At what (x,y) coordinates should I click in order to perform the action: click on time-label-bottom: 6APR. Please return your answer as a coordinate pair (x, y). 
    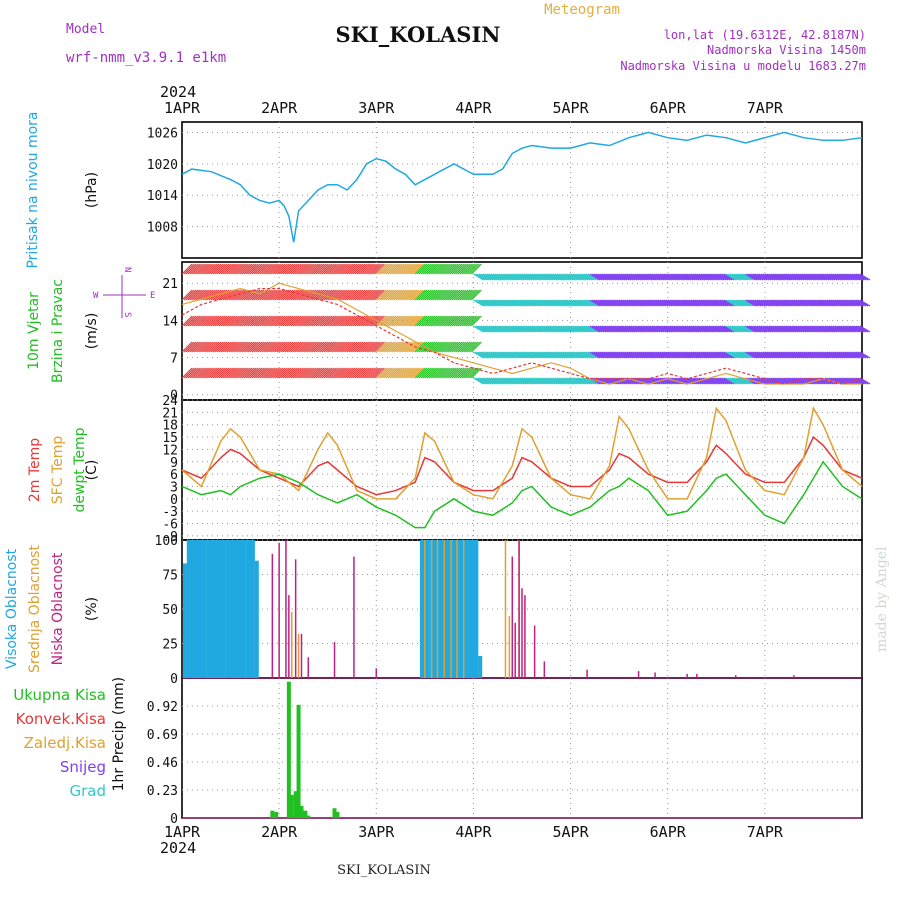
    Looking at the image, I should click on (668, 832).